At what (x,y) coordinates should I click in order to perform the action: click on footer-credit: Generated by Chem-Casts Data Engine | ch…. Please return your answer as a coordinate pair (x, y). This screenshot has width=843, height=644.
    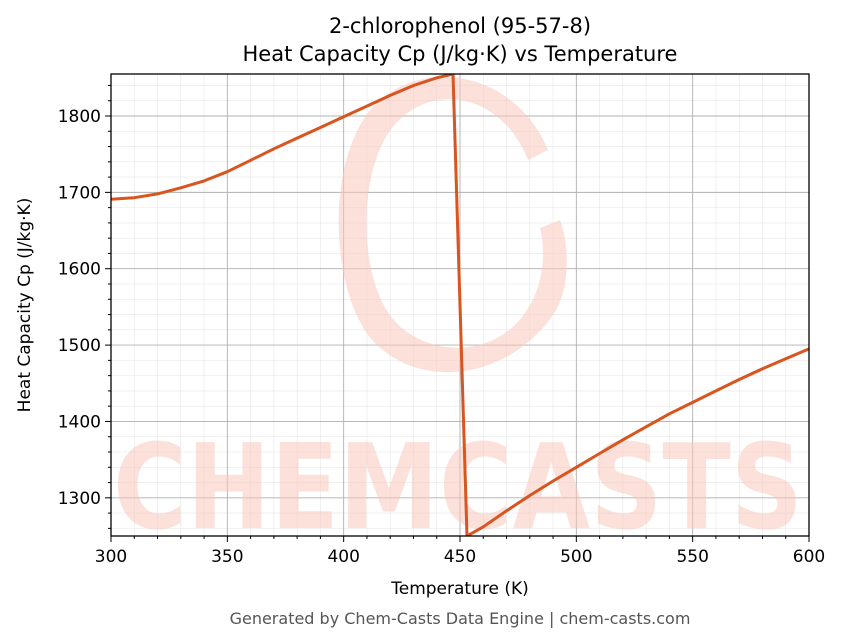
    Looking at the image, I should click on (460, 618).